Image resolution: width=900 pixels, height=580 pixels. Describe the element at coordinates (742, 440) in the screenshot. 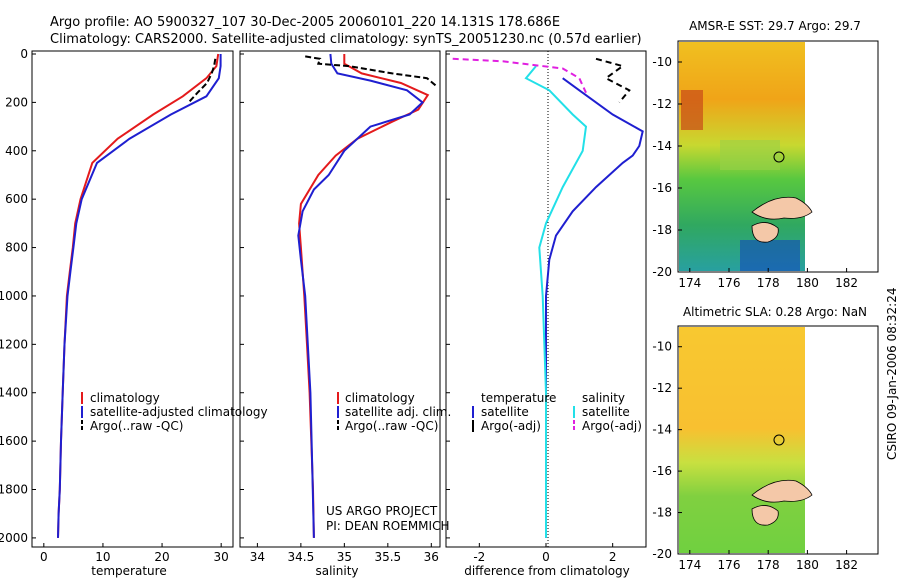

I see `sla-field` at that location.